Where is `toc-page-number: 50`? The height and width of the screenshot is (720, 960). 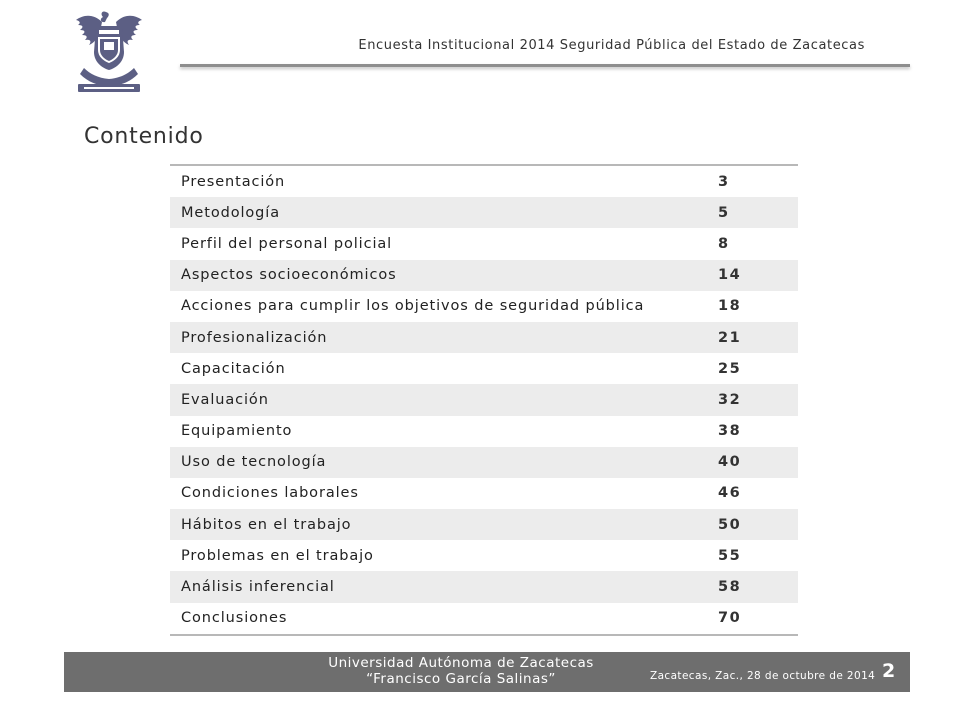 toc-page-number: 50 is located at coordinates (730, 524).